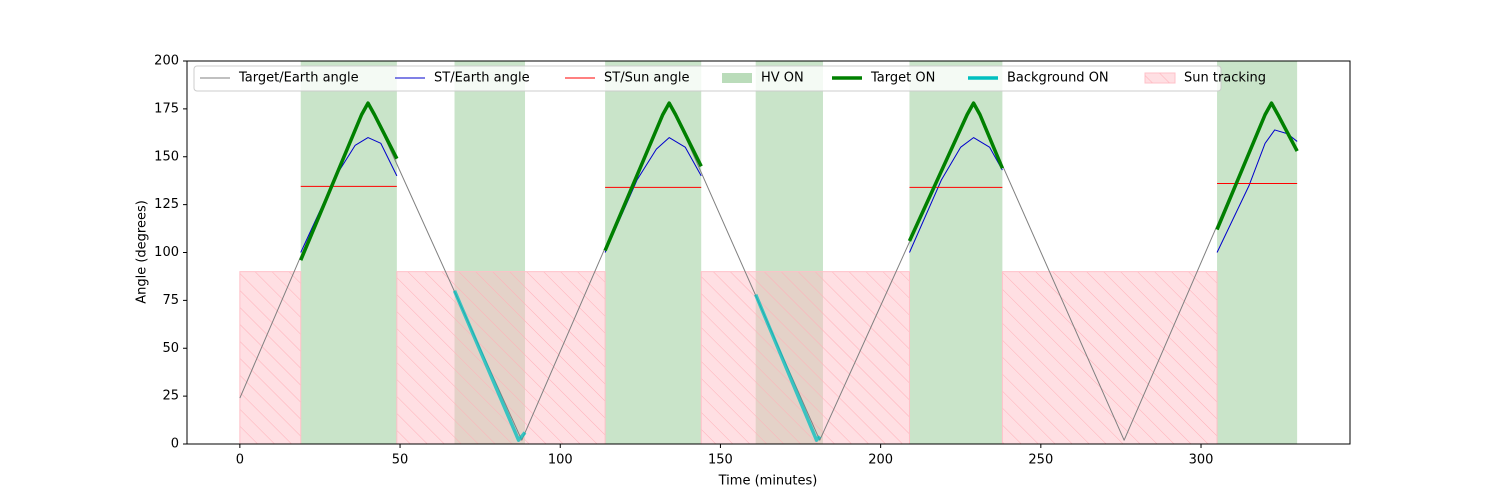  What do you see at coordinates (647, 78) in the screenshot?
I see `legend-label: ST/Sun angle` at bounding box center [647, 78].